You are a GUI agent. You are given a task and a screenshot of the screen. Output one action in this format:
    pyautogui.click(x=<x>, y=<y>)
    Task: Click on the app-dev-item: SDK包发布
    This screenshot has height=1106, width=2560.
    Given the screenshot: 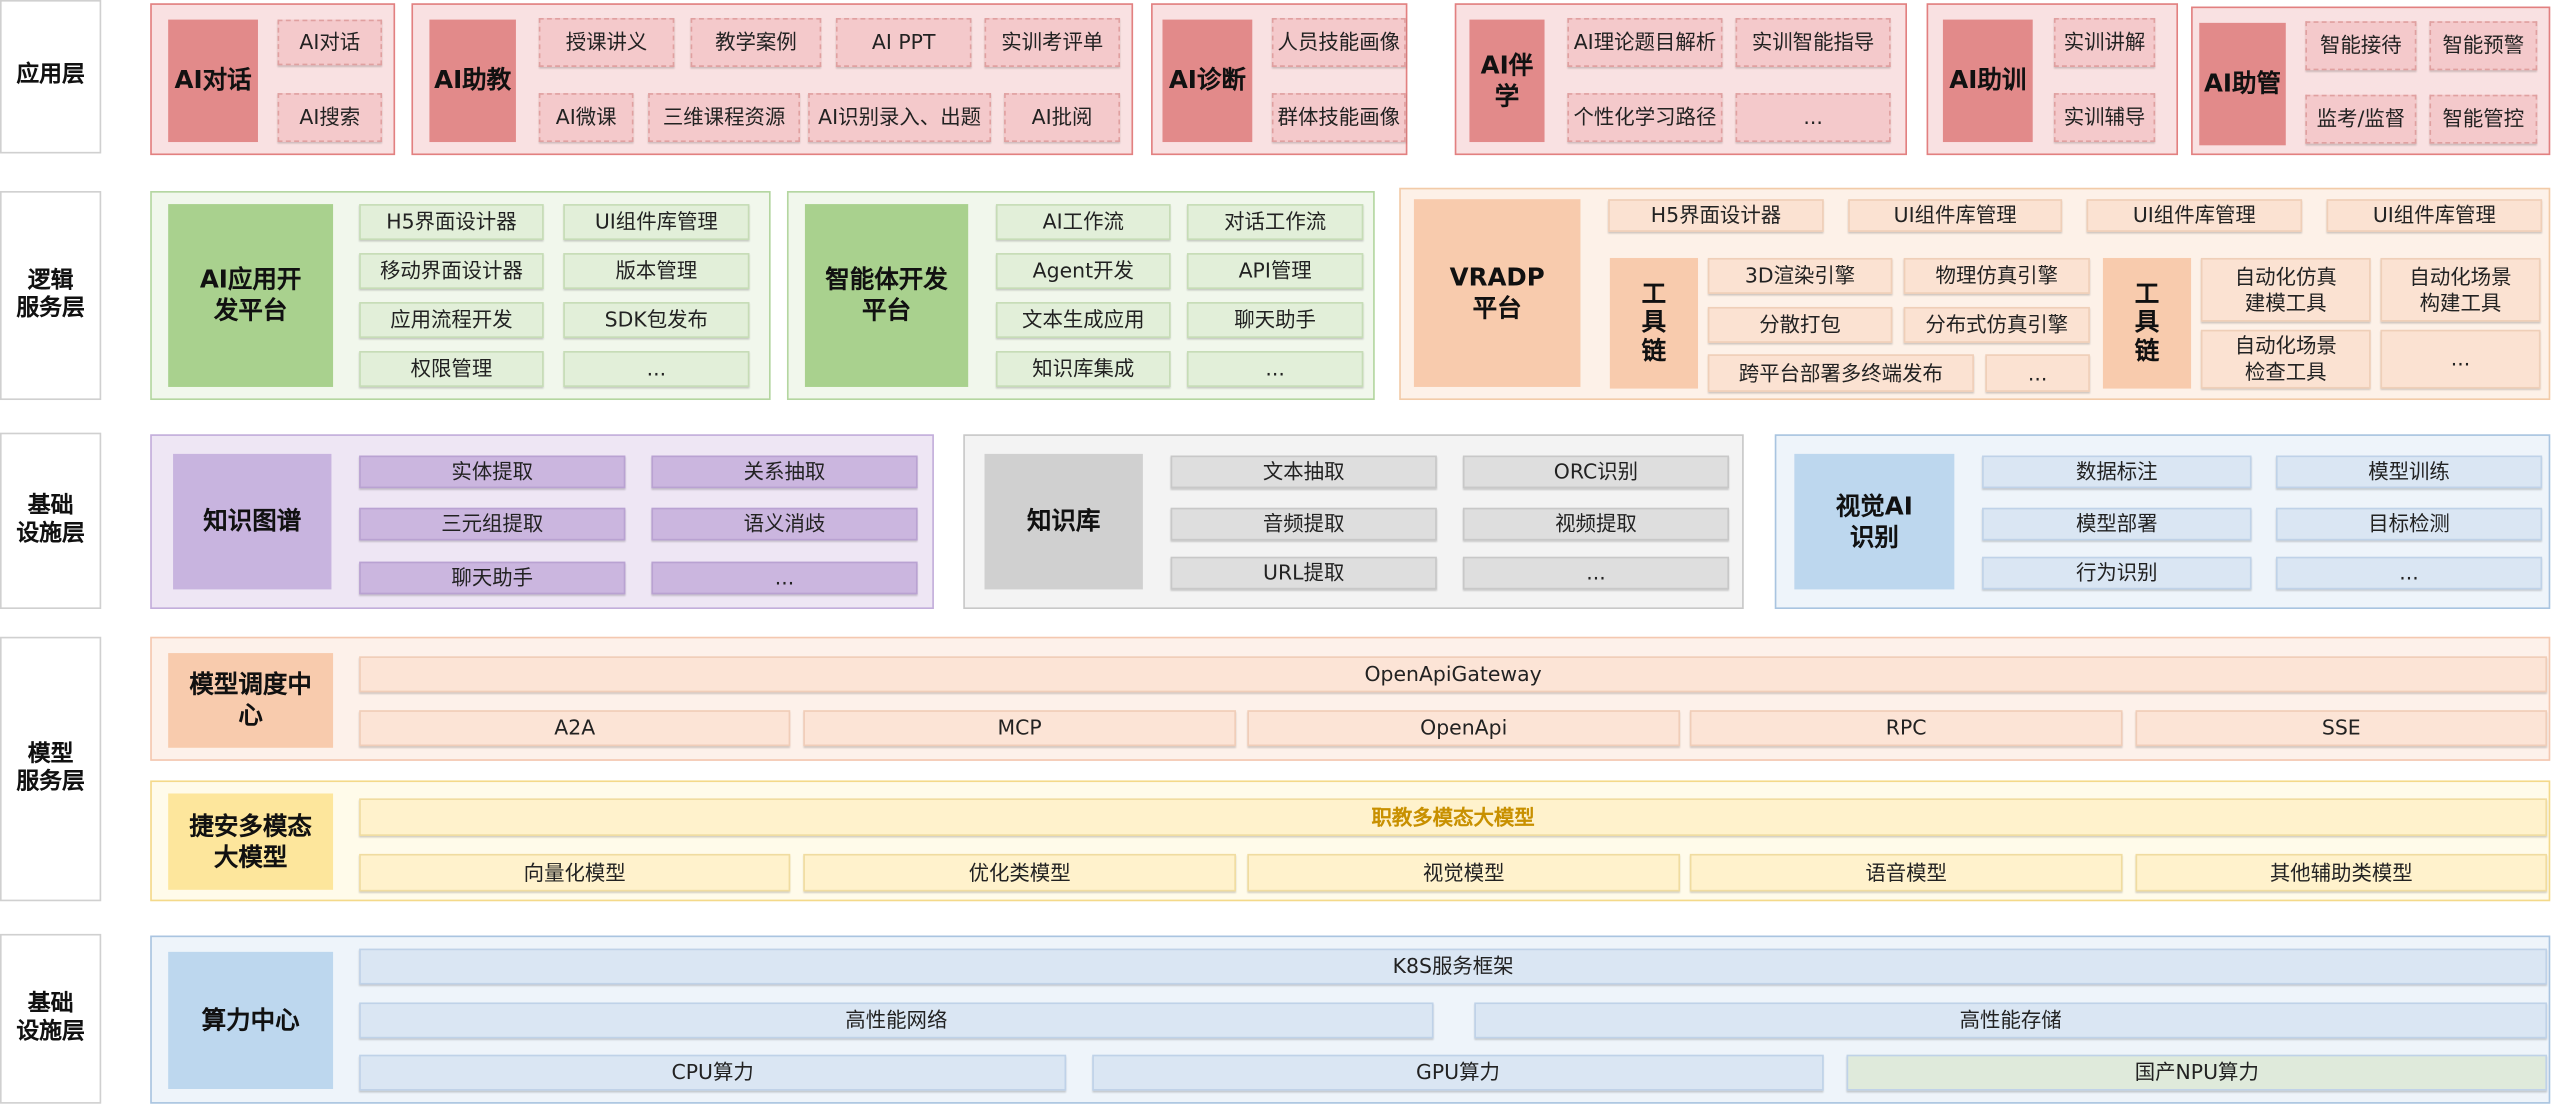 What is the action you would take?
    pyautogui.click(x=656, y=320)
    